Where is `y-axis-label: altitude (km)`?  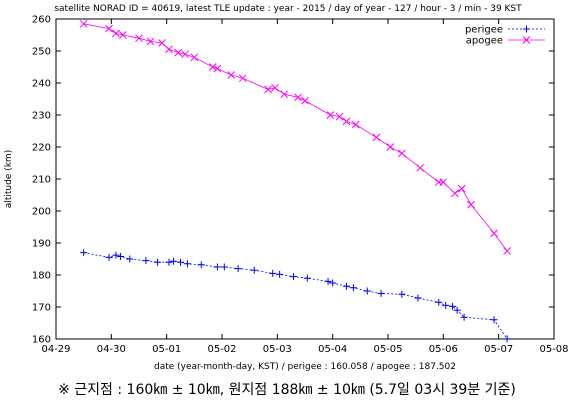 y-axis-label: altitude (km) is located at coordinates (9, 179).